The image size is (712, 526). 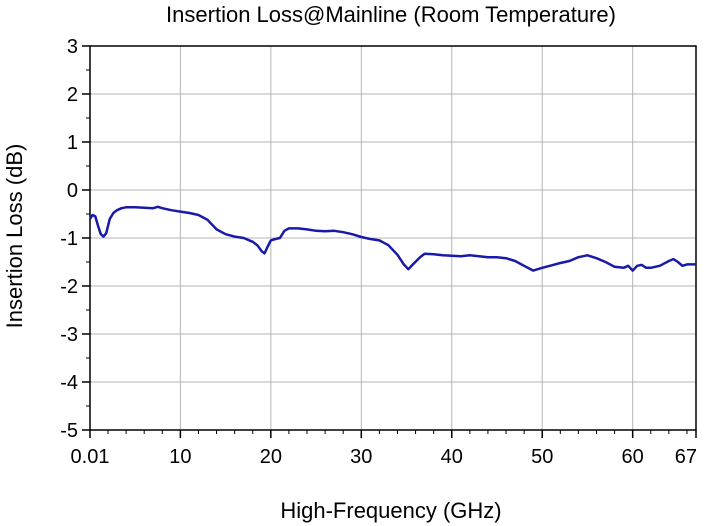 I want to click on x-tick-label: 20, so click(x=271, y=457).